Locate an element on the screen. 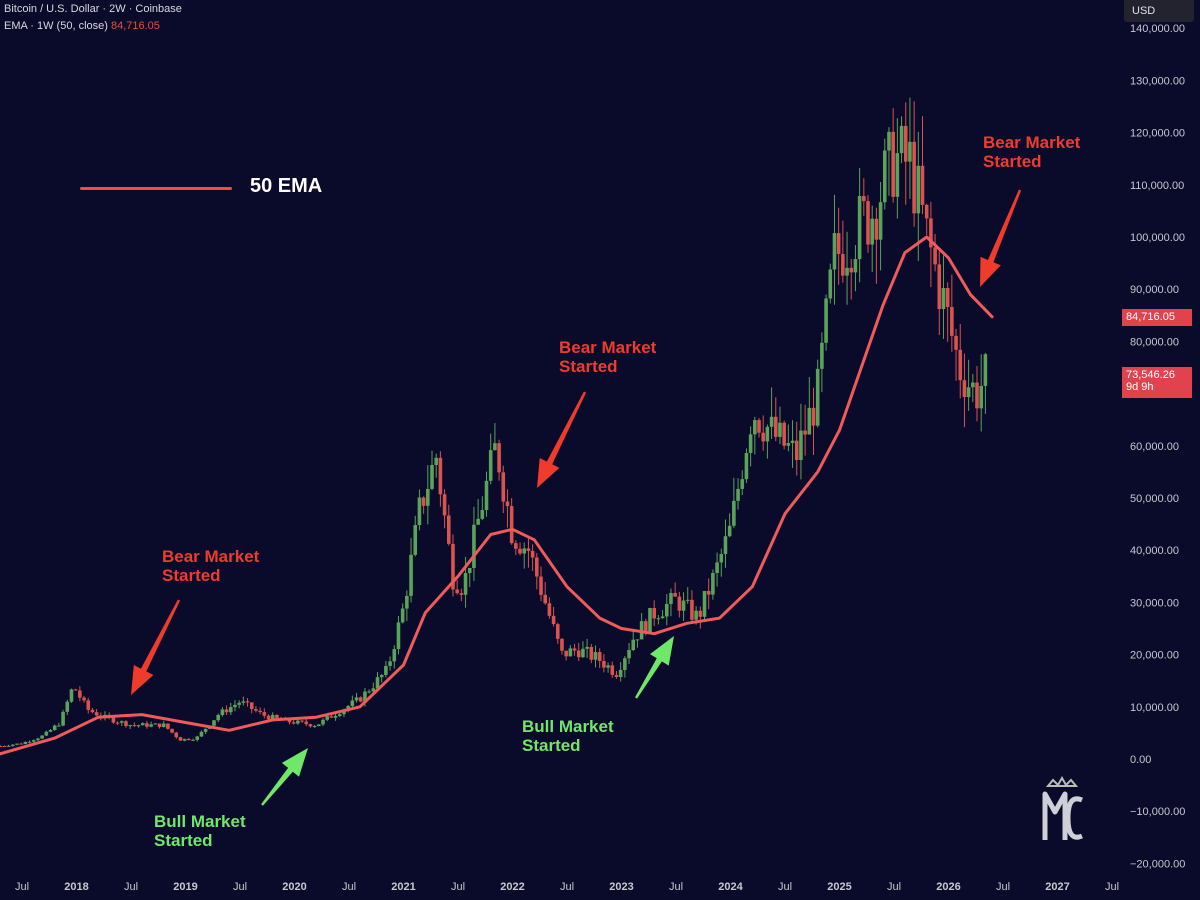  legend-line is located at coordinates (156, 188).